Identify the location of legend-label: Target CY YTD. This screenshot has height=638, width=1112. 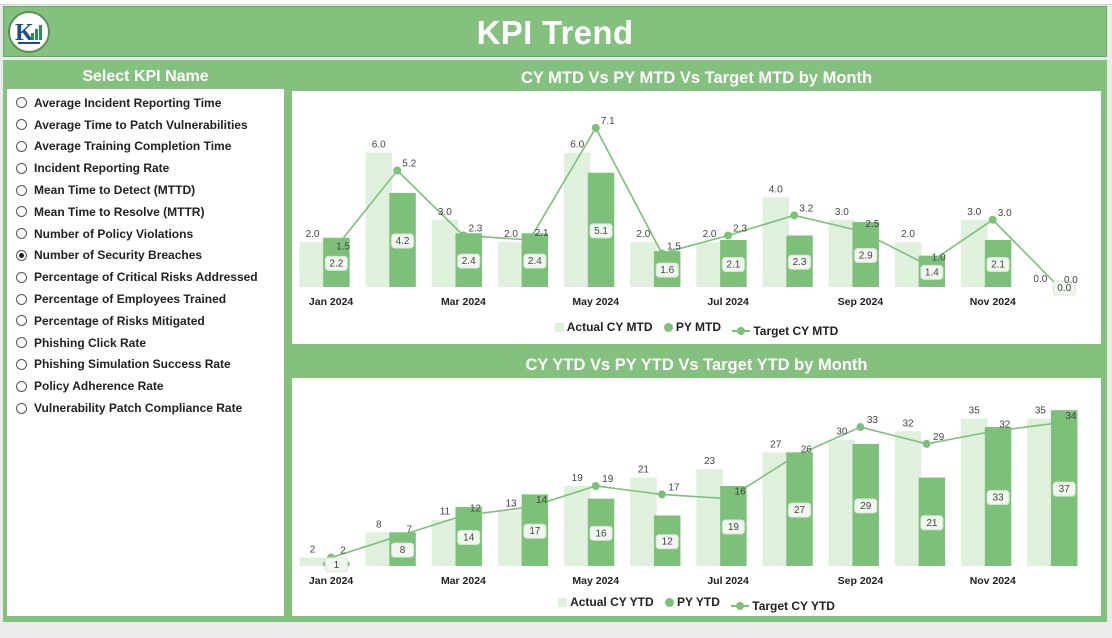
(793, 605).